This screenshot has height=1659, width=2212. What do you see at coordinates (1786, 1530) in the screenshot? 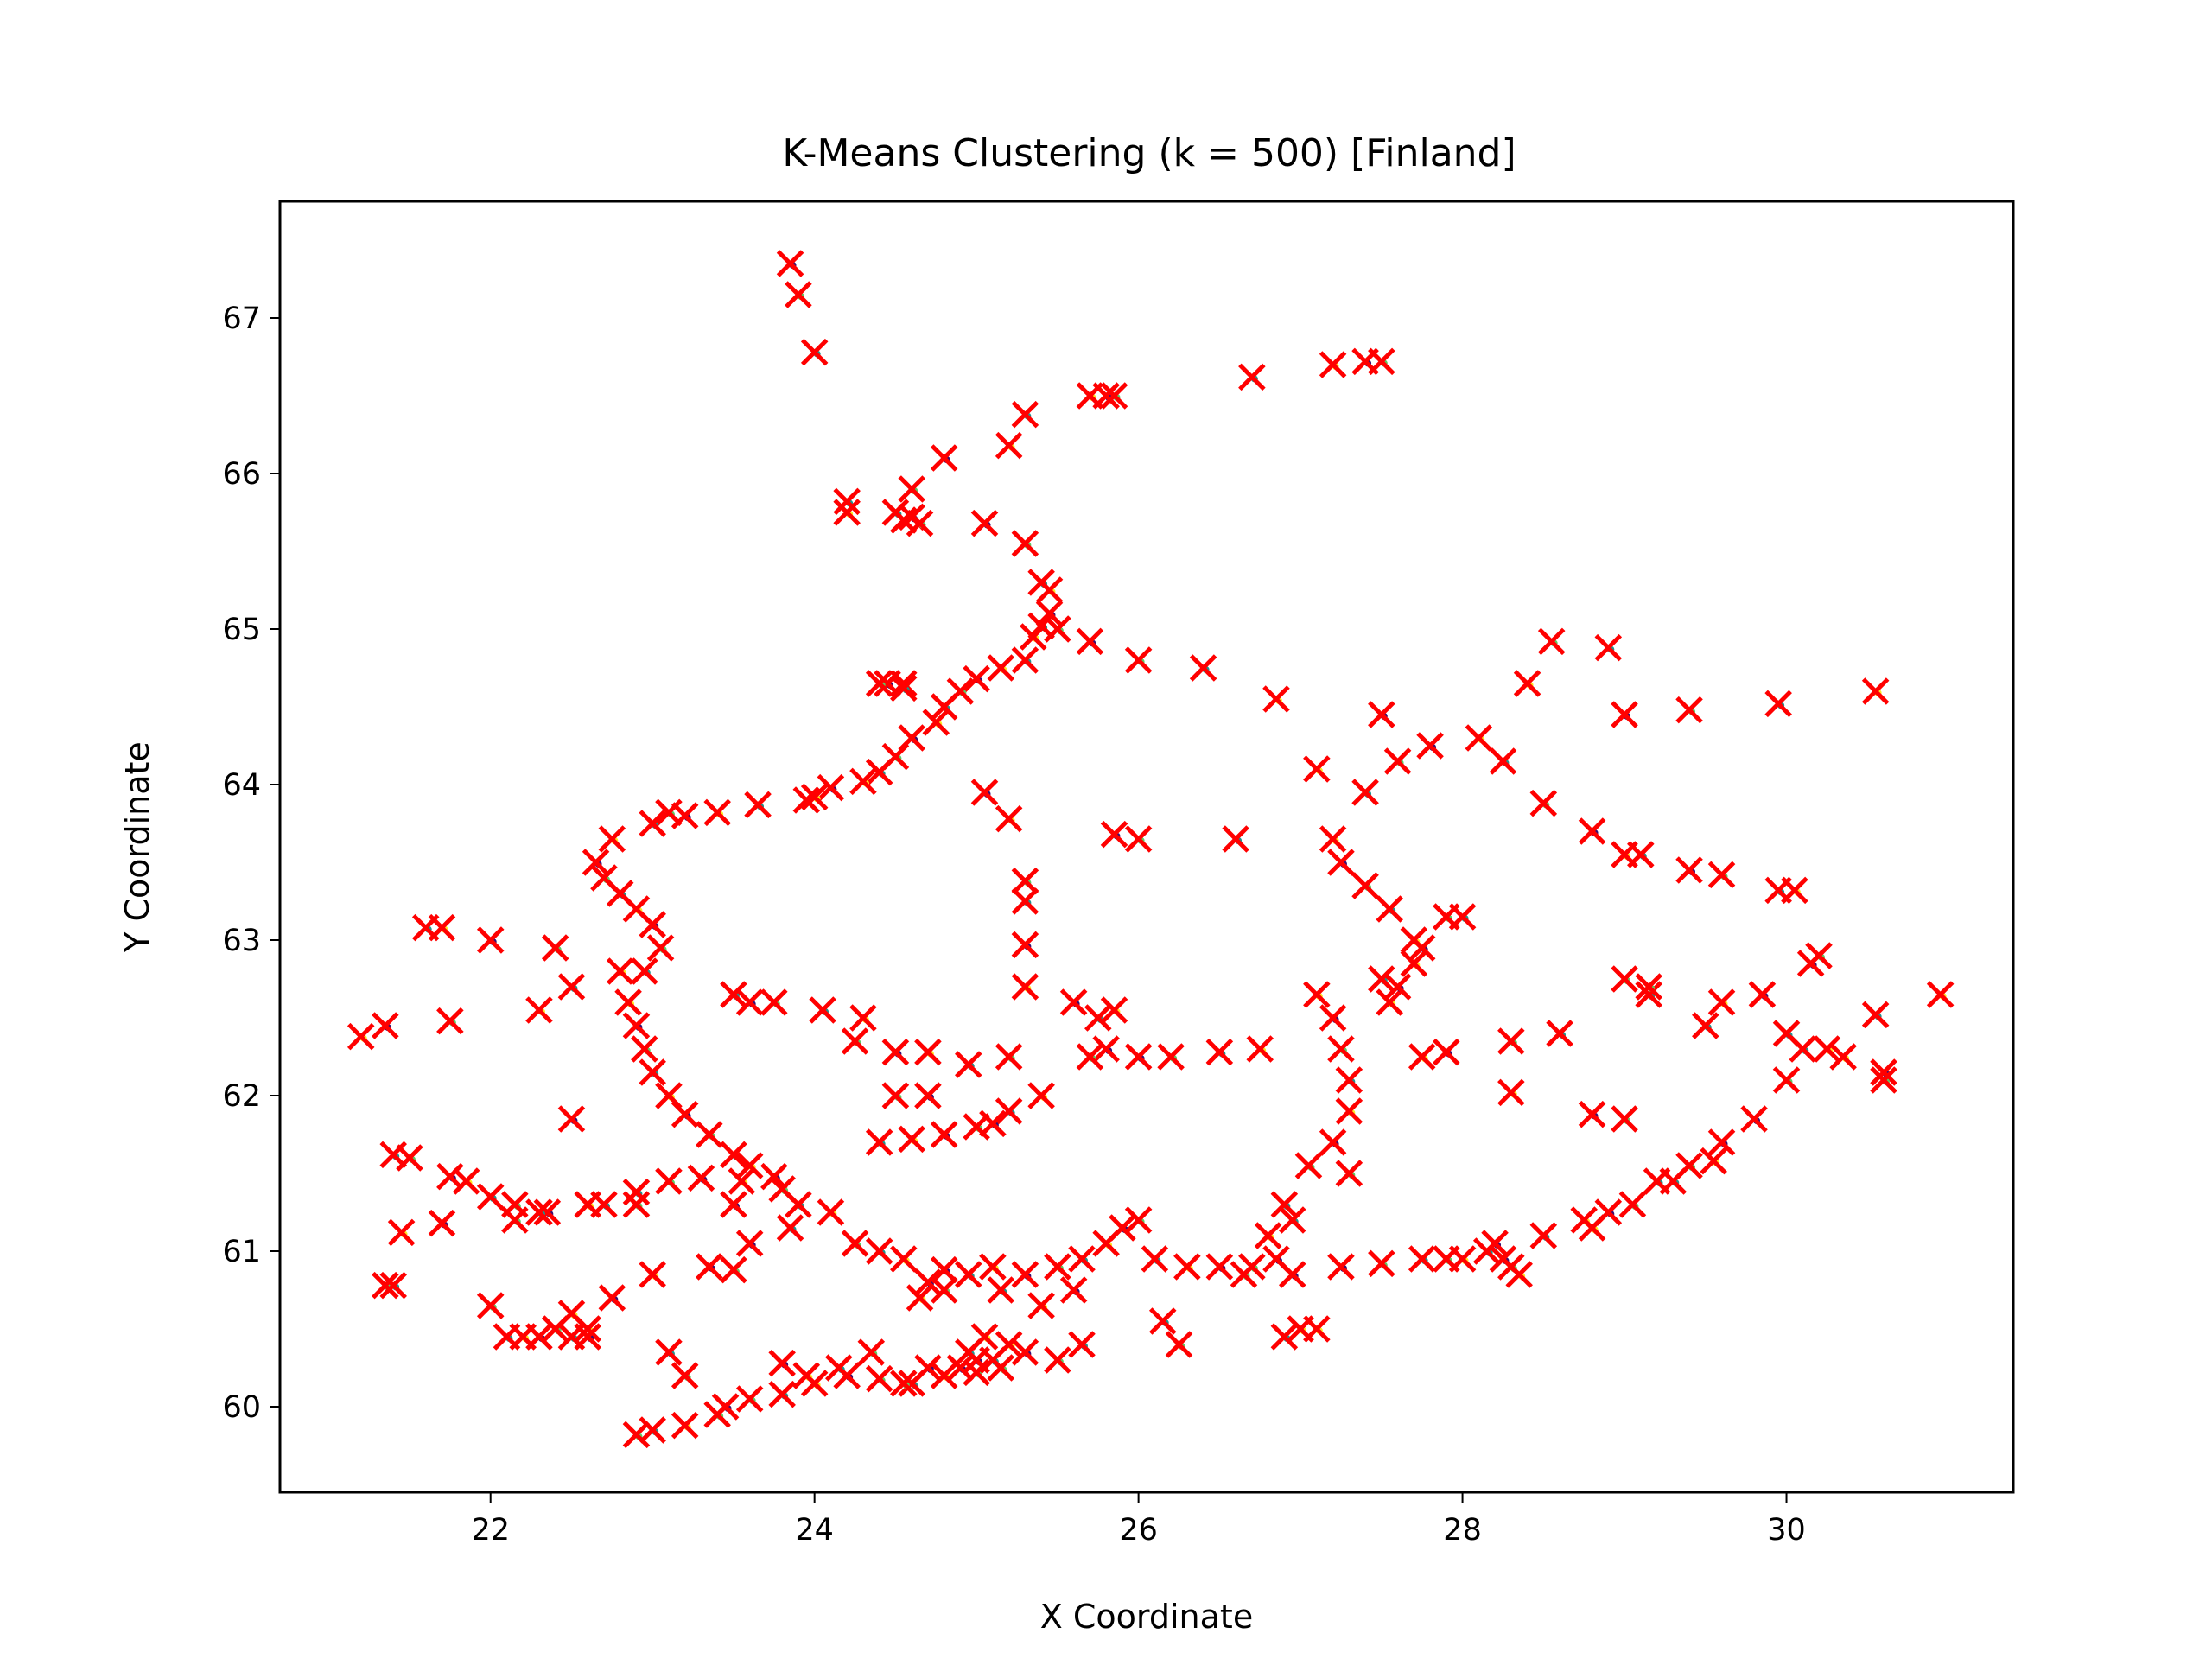
I see `x-tick-label: 30` at bounding box center [1786, 1530].